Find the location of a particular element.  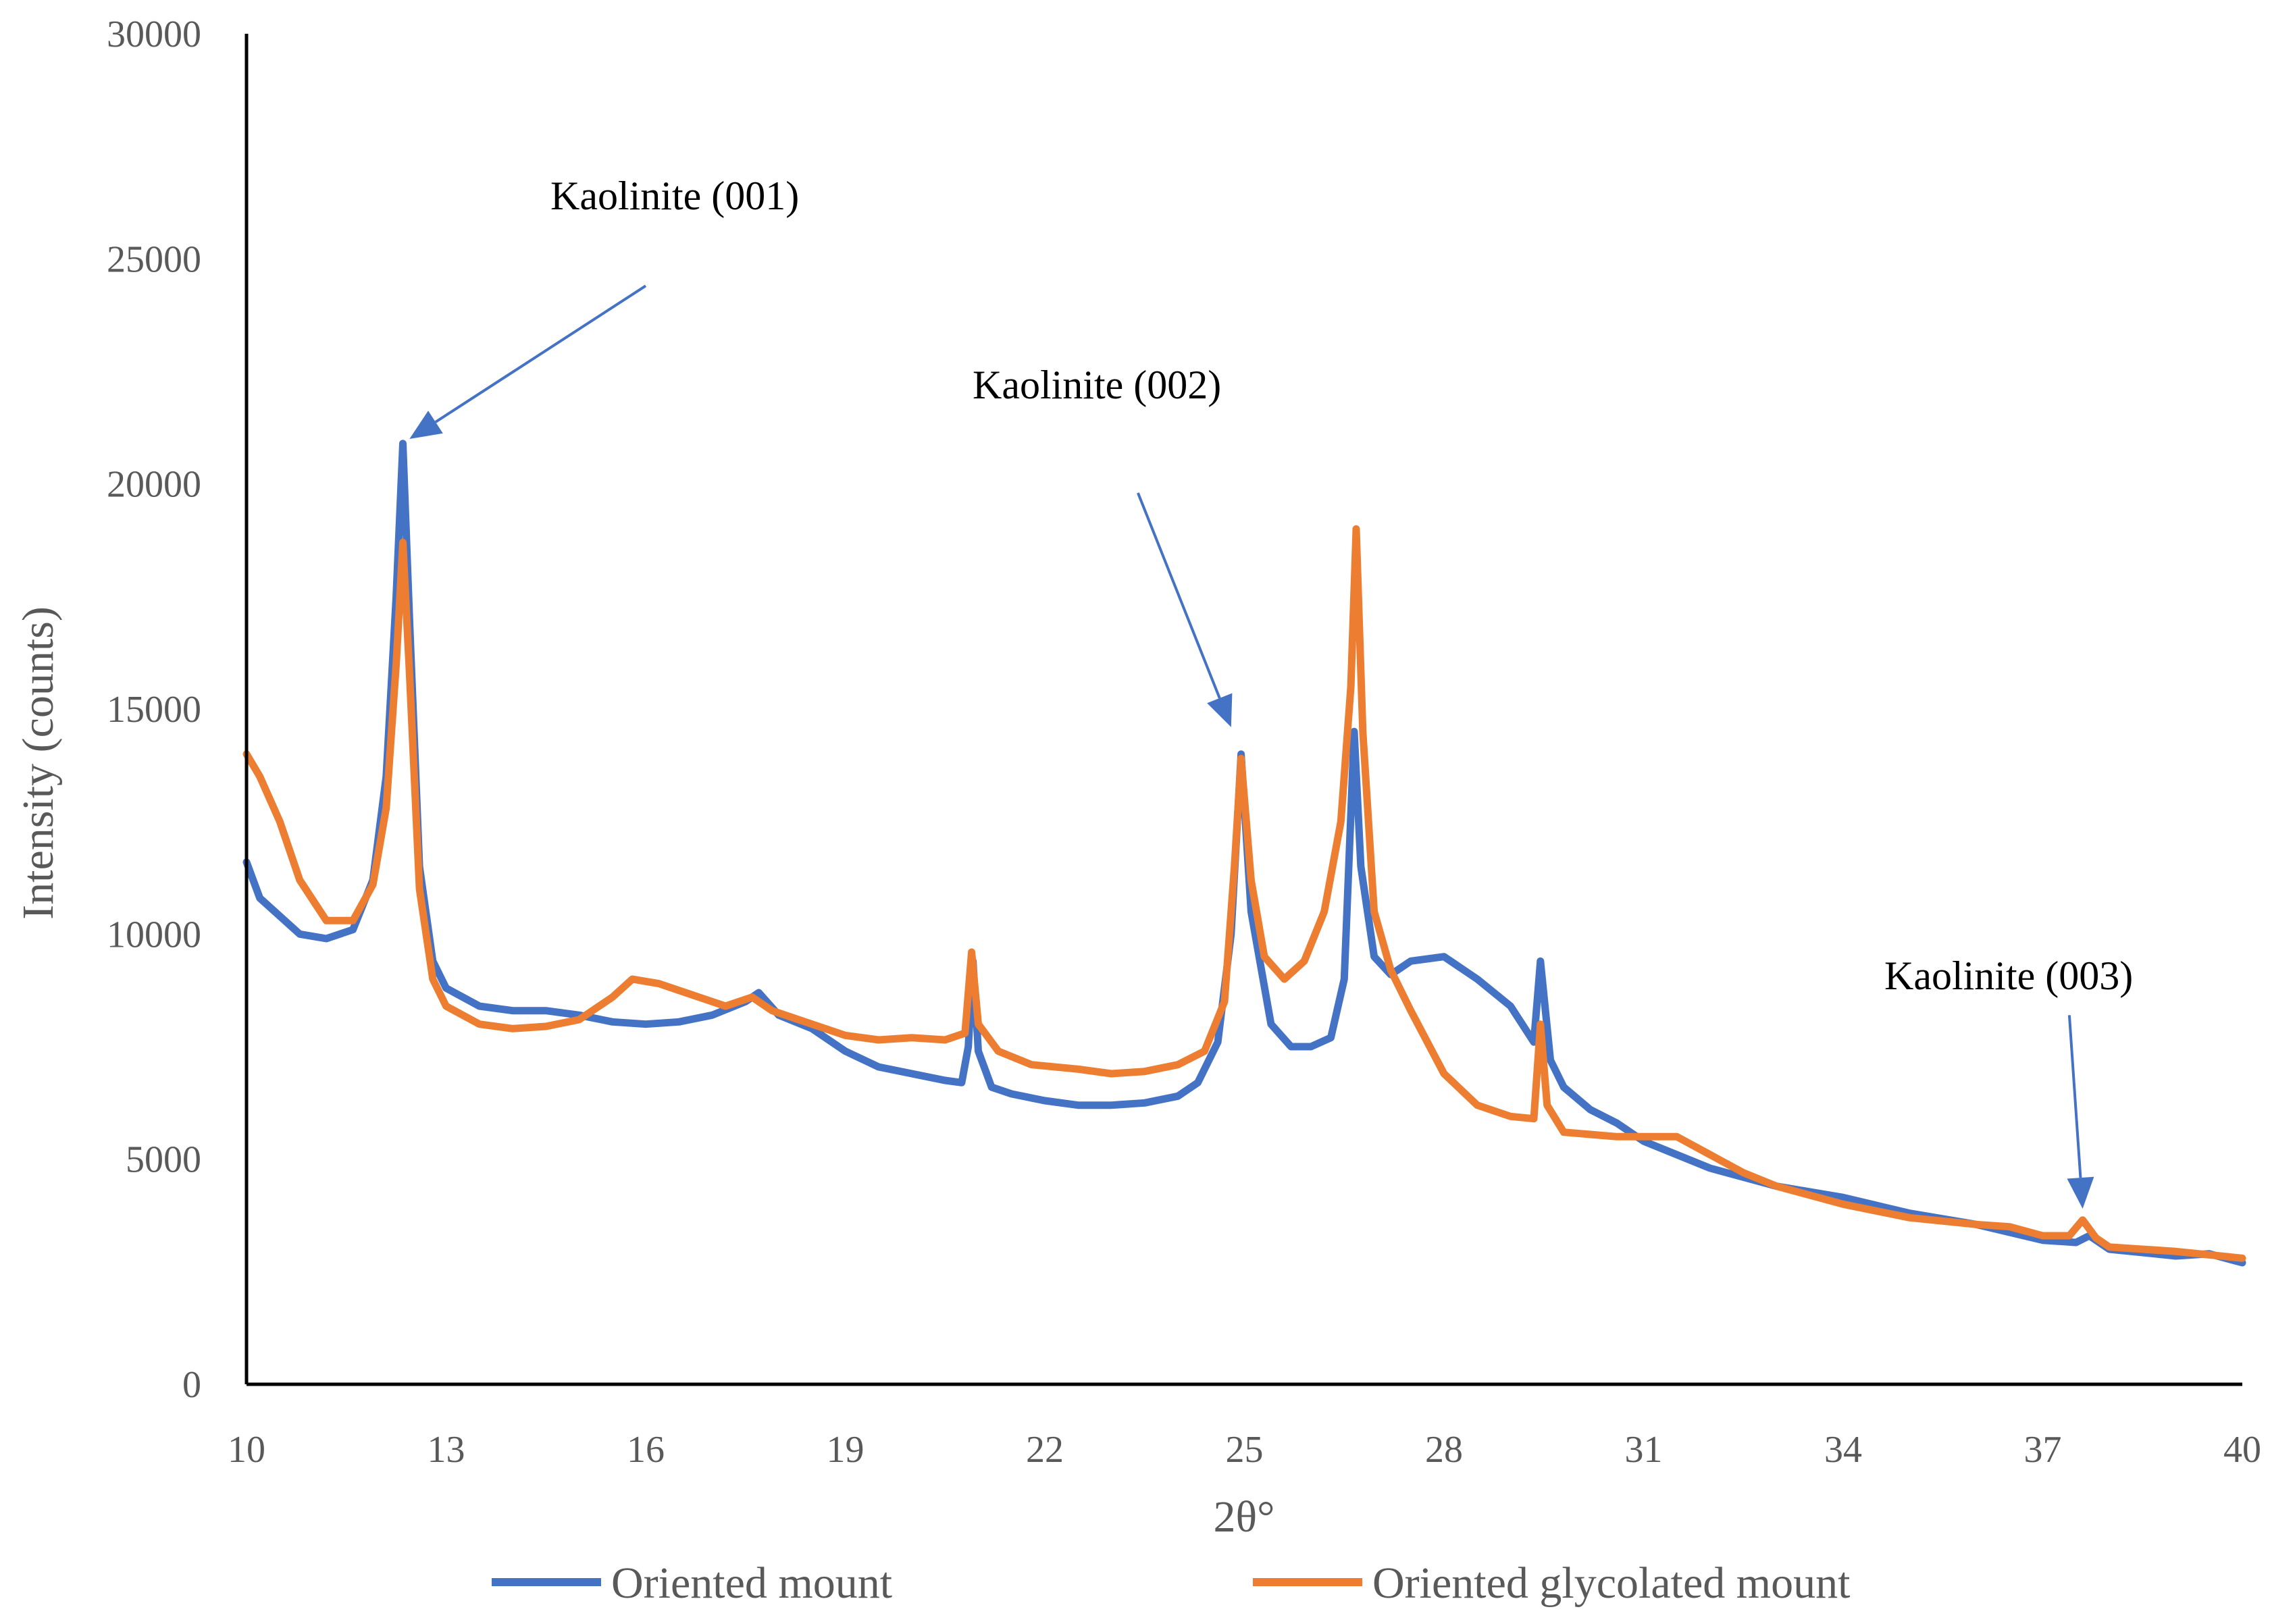

x-axis-title: 2θ° is located at coordinates (1243, 1517).